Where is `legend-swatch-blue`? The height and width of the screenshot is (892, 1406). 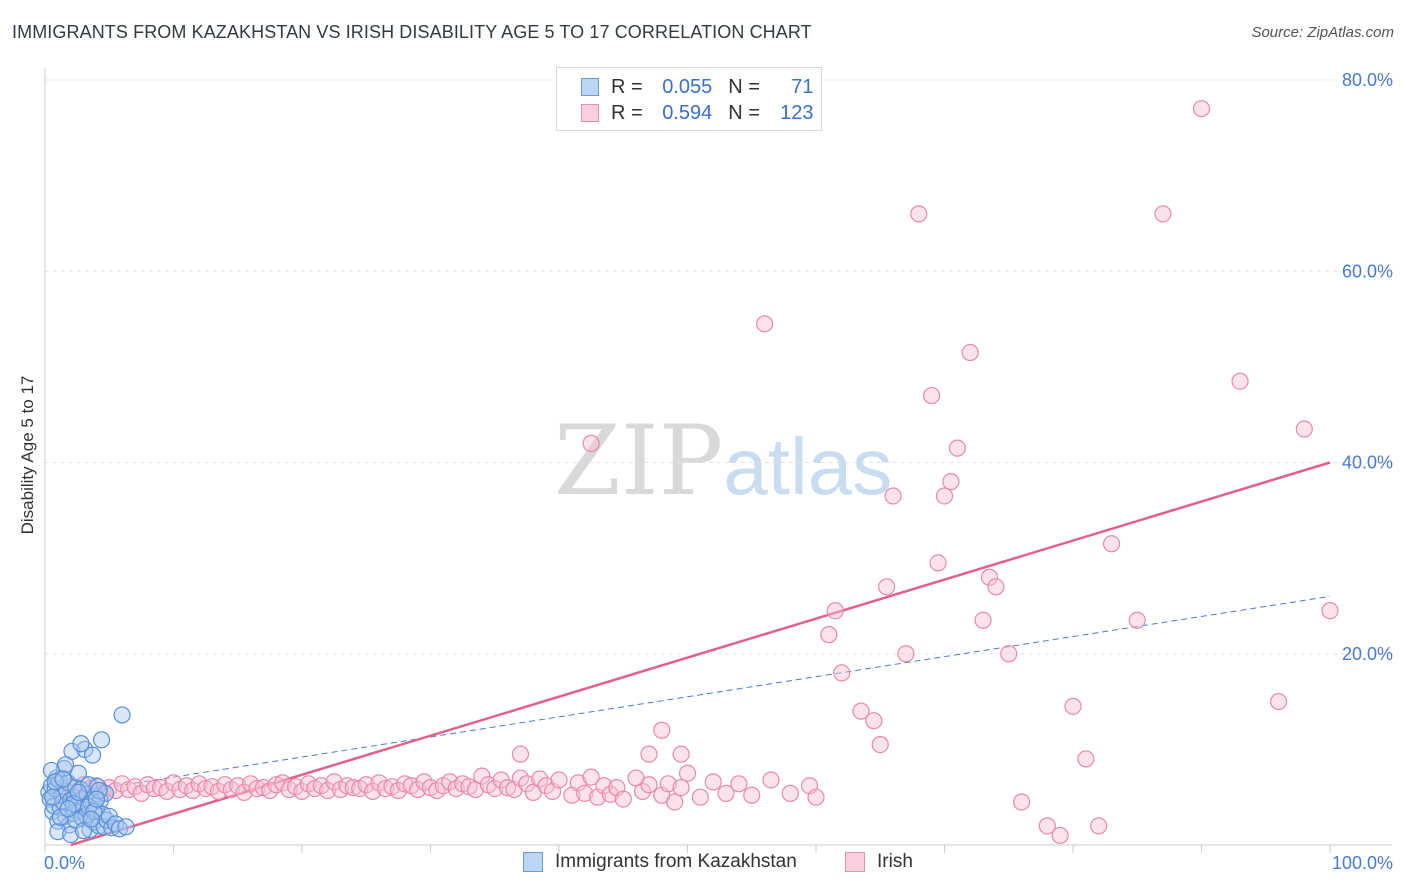
legend-swatch-blue is located at coordinates (590, 87).